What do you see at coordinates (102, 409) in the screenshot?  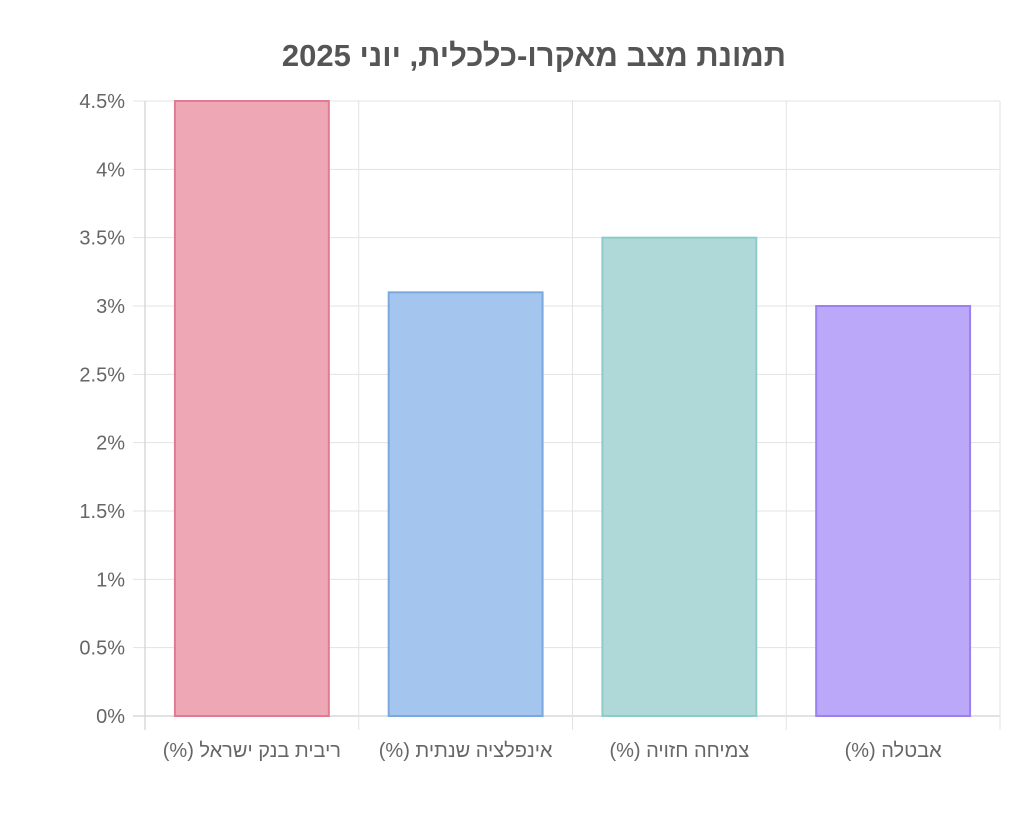 I see `y-axis-ticks: 0% 0.5% 1% 1.5% 2% 2.5% 3% 3.5% 4% 4.5%` at bounding box center [102, 409].